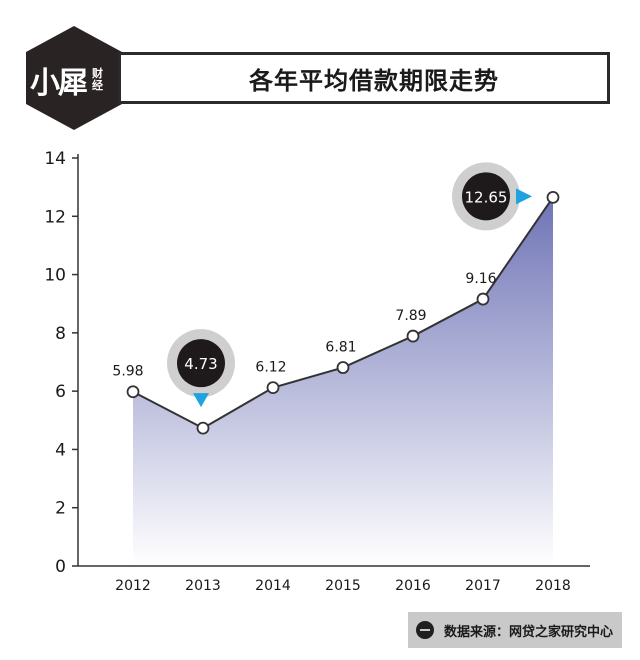 The width and height of the screenshot is (640, 660). I want to click on y-tick-label: 10, so click(55, 276).